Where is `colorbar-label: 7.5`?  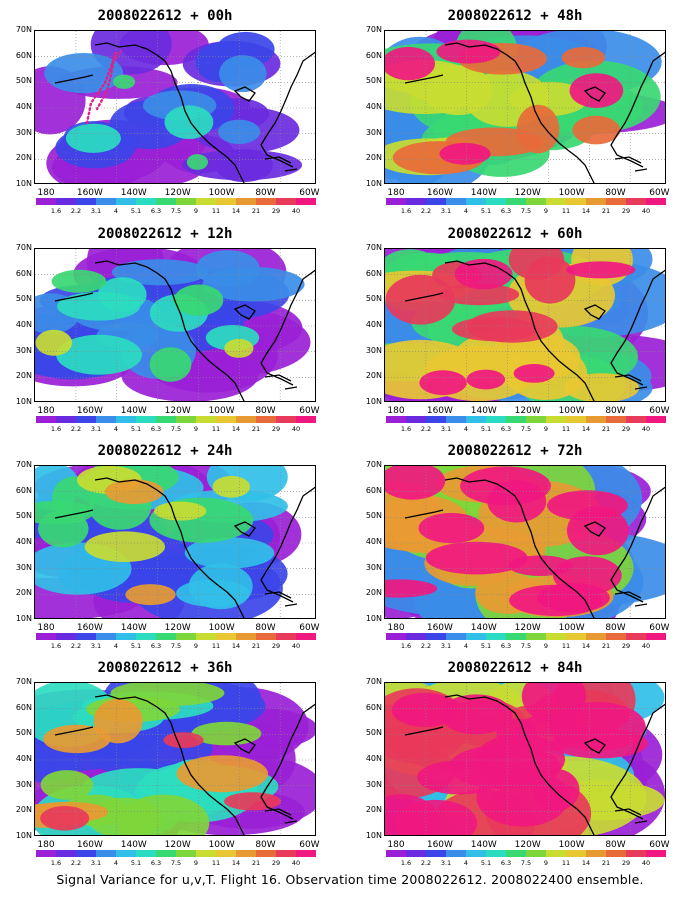 colorbar-label: 7.5 is located at coordinates (176, 646).